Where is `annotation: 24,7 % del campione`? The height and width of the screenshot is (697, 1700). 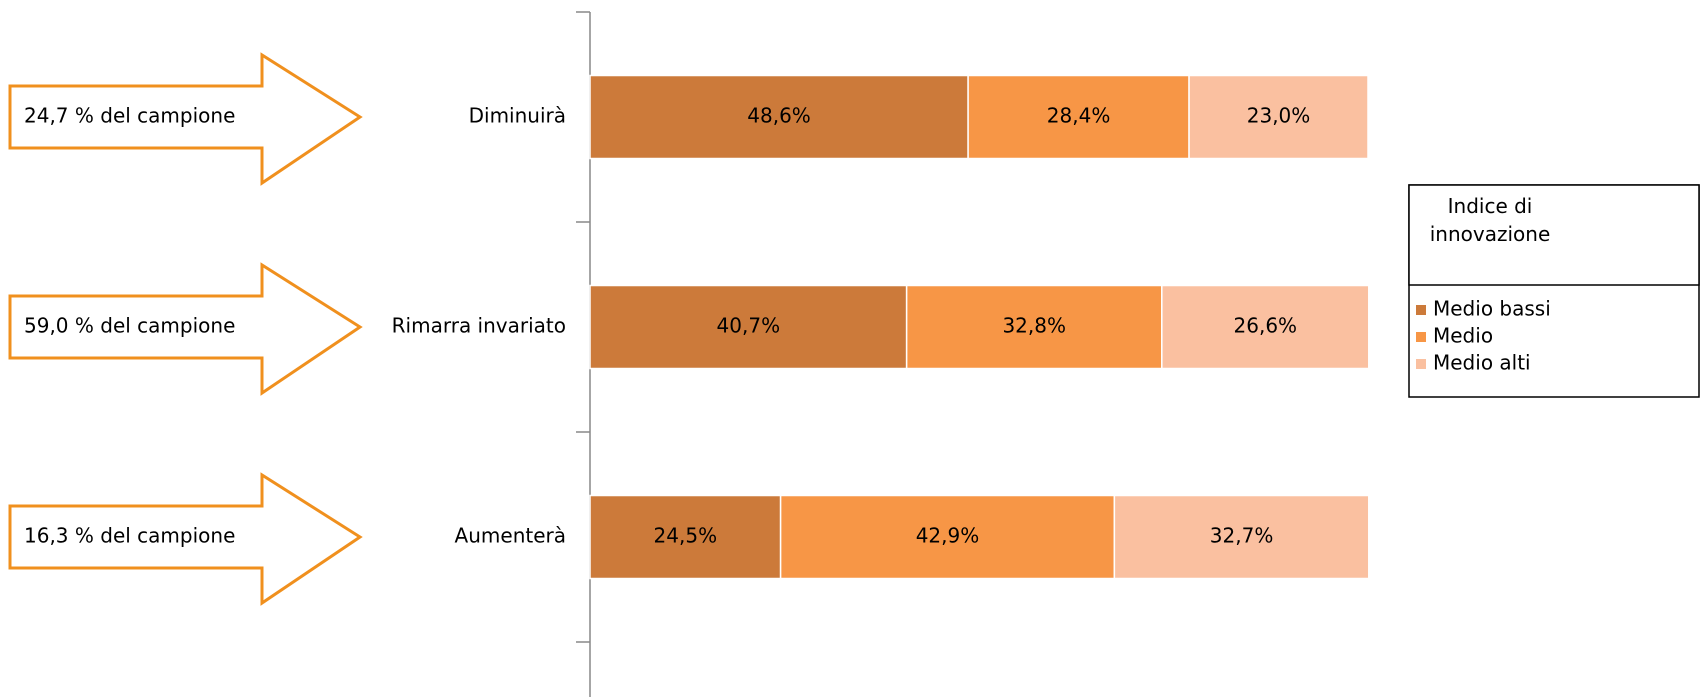 annotation: 24,7 % del campione is located at coordinates (129, 116).